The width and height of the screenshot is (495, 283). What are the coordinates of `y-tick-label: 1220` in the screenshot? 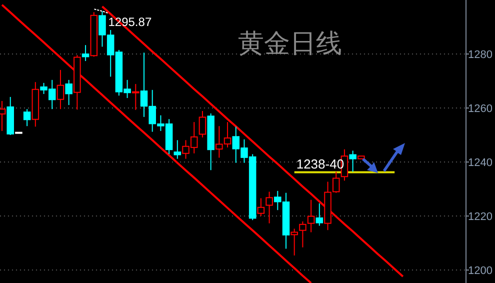 It's located at (480, 217).